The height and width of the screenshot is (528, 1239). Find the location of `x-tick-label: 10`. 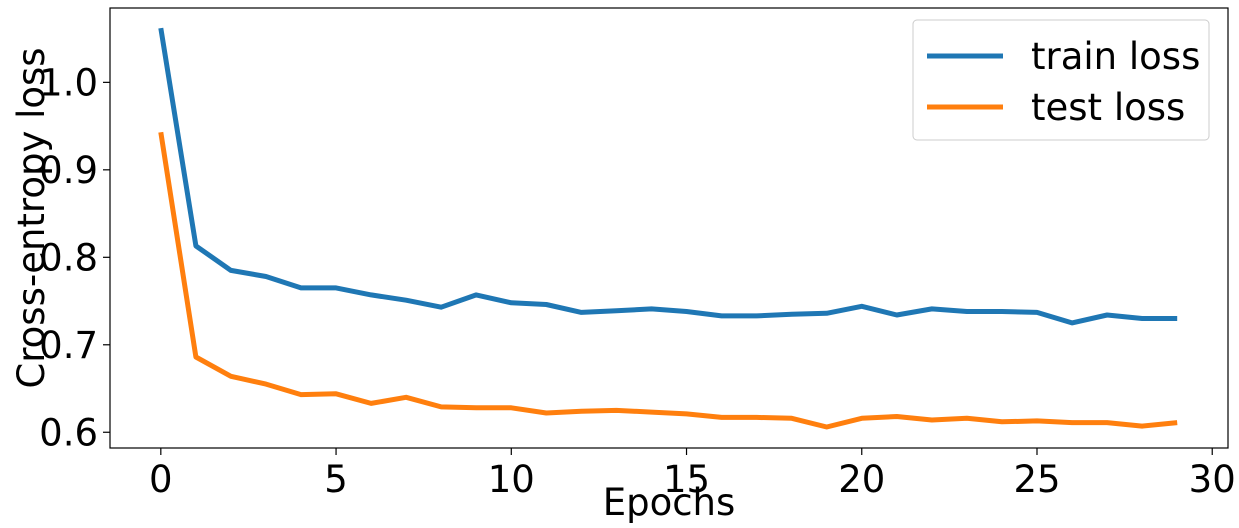

x-tick-label: 10 is located at coordinates (511, 479).